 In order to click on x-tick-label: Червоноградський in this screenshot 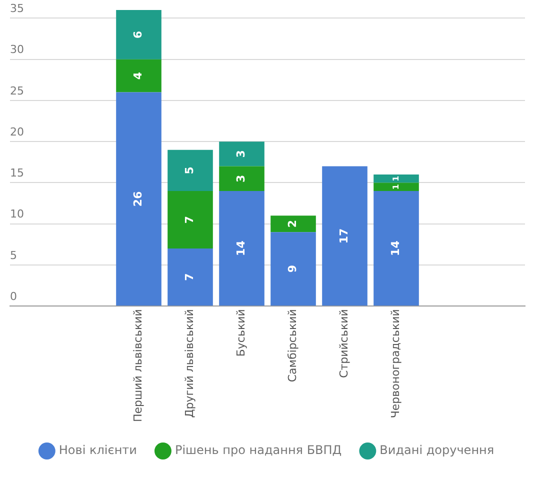, I will do `click(395, 363)`.